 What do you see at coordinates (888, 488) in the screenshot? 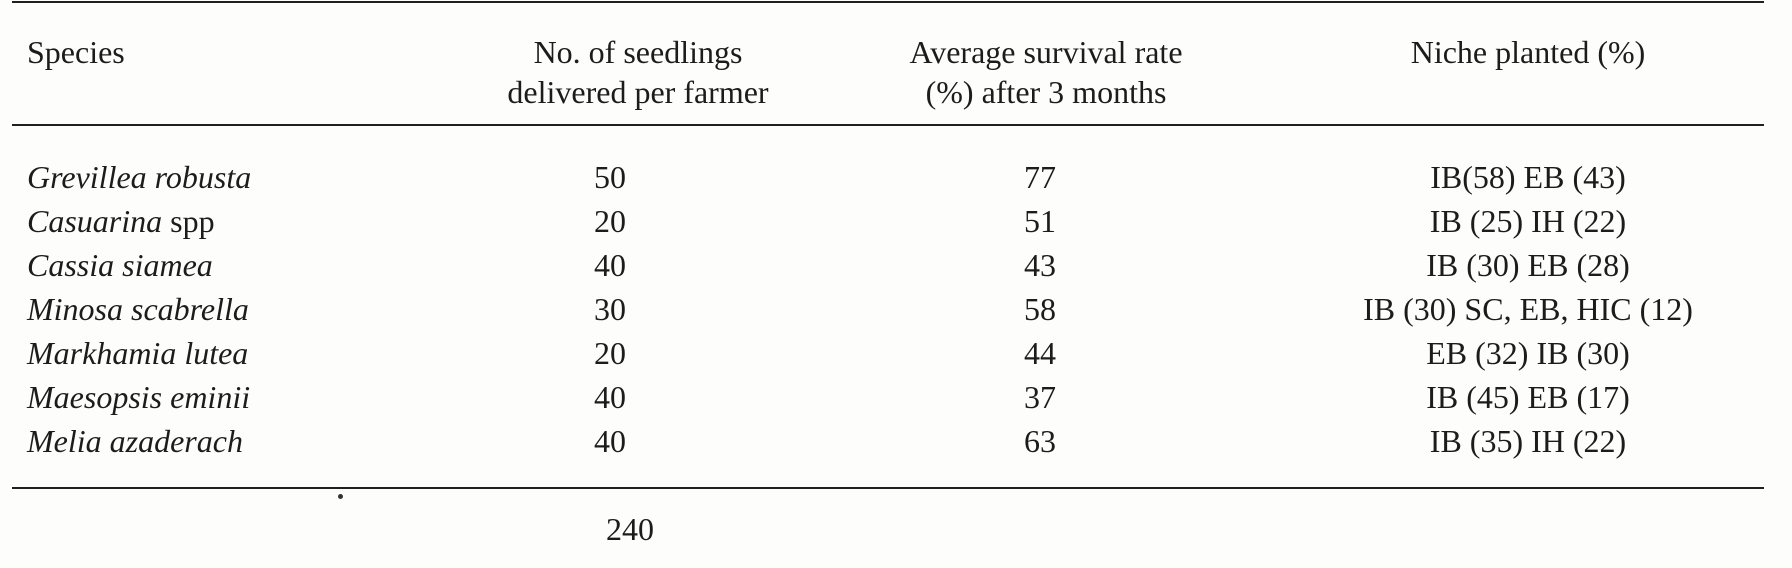
I see `table-bottom-rule` at bounding box center [888, 488].